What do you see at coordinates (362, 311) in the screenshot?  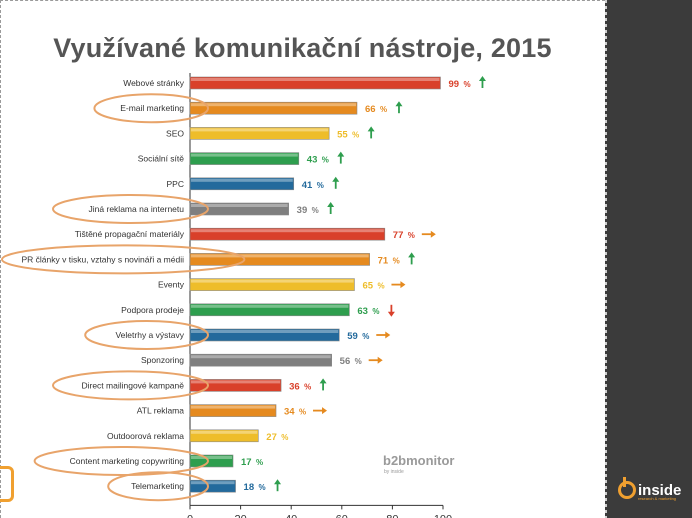 I see `data-label: 63` at bounding box center [362, 311].